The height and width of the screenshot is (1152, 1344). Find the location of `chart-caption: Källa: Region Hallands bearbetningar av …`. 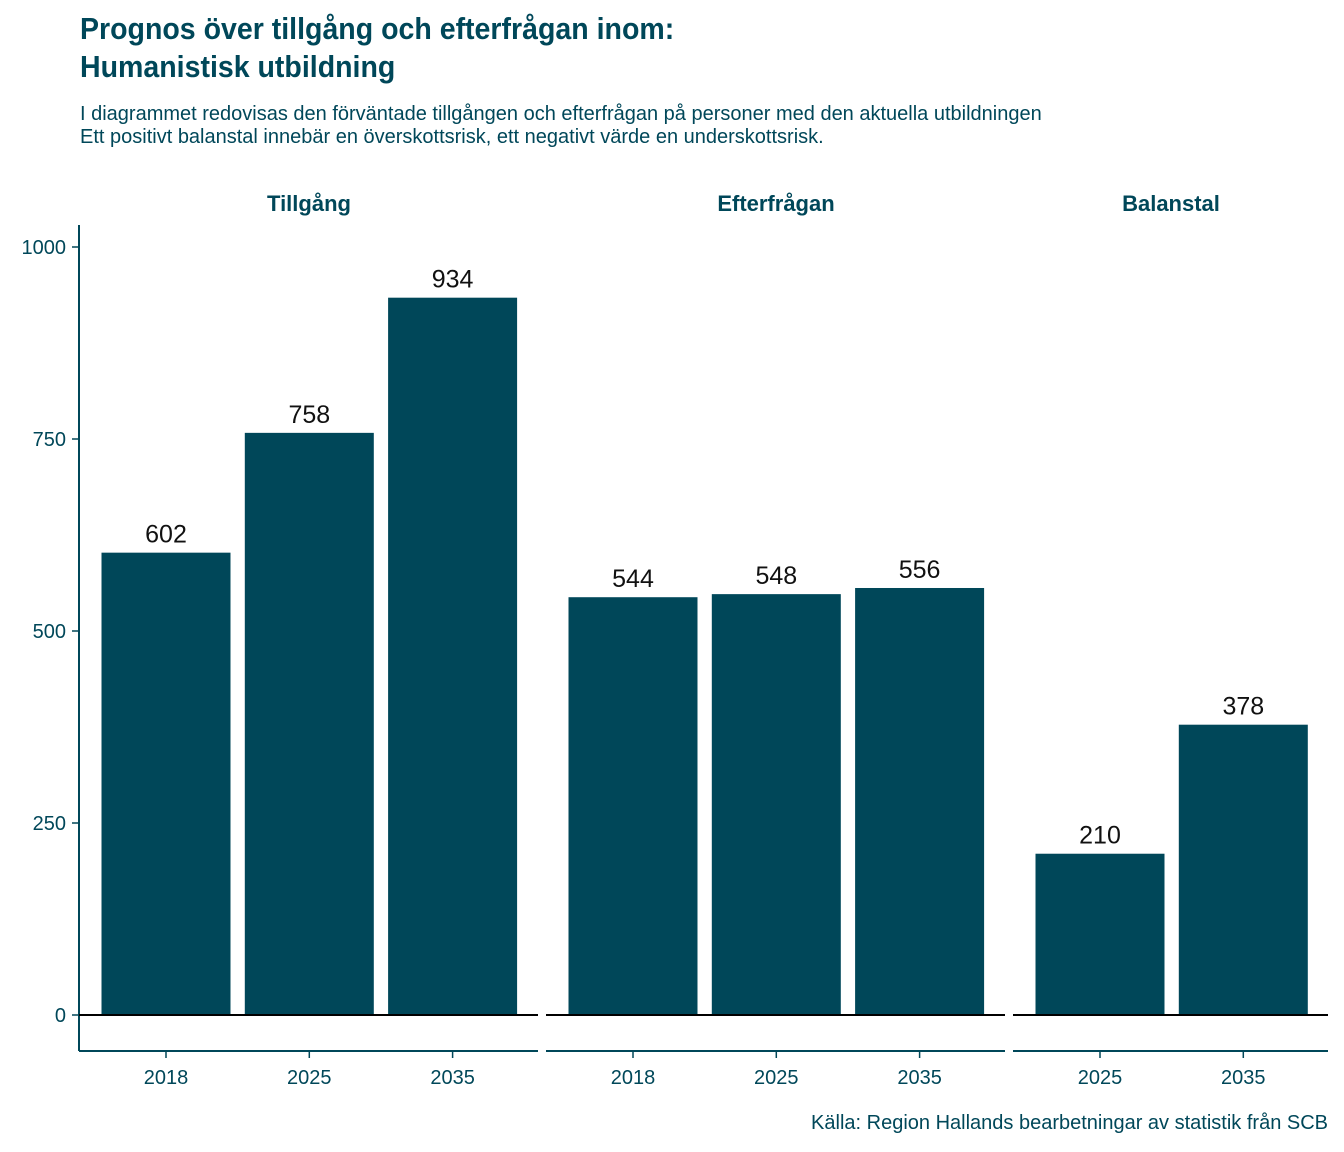

chart-caption: Källa: Region Hallands bearbetningar av … is located at coordinates (1069, 1123).